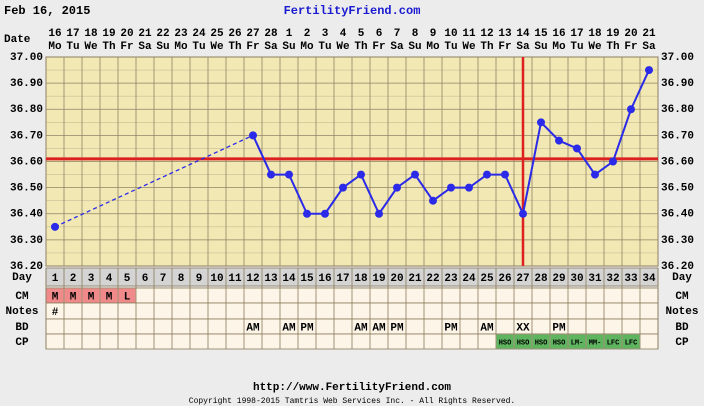 The height and width of the screenshot is (406, 704). Describe the element at coordinates (26, 189) in the screenshot. I see `y-tick-label: 36.50` at that location.